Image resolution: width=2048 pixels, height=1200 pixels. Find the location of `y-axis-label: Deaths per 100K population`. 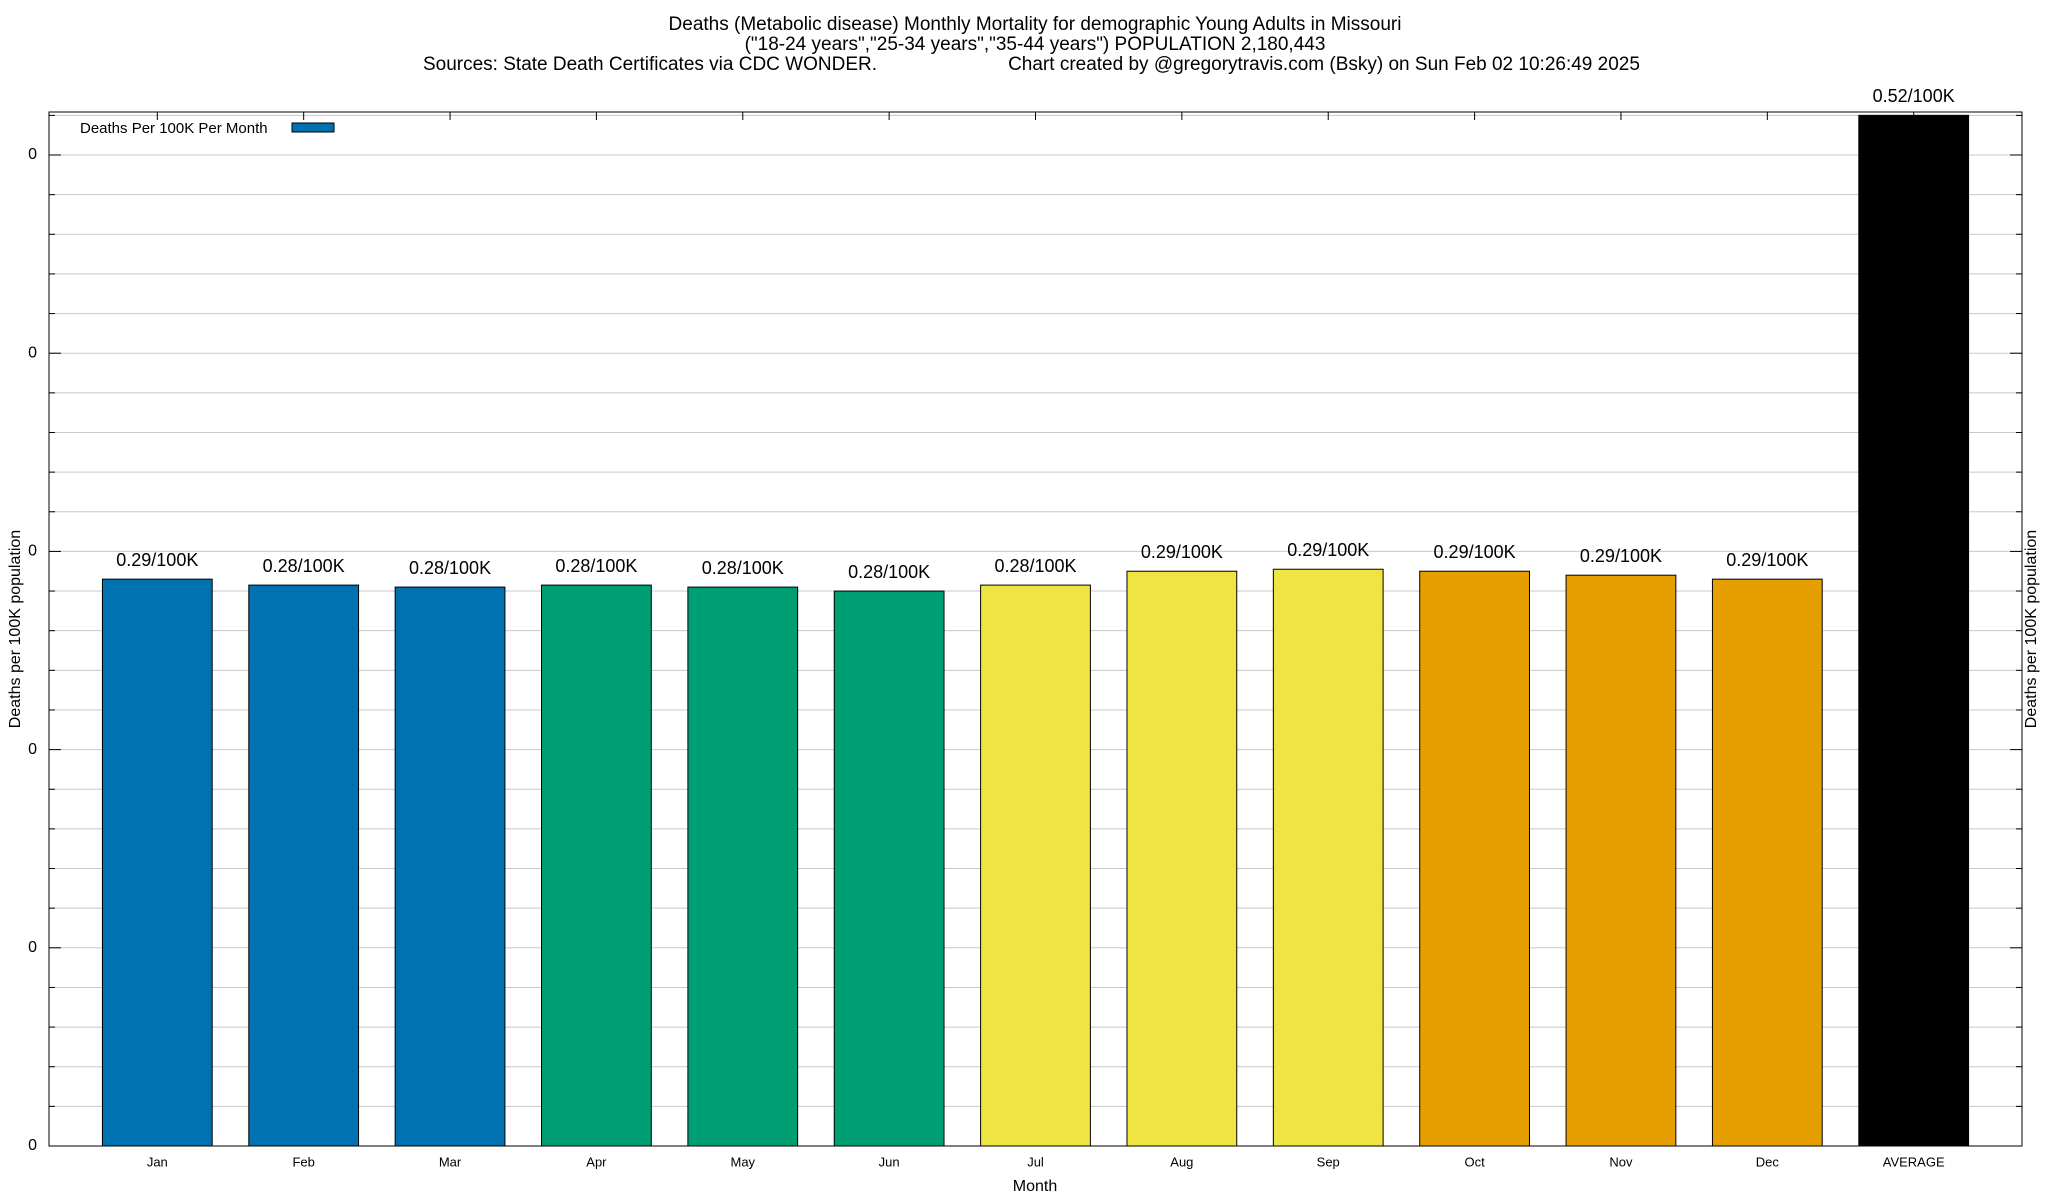

y-axis-label: Deaths per 100K population is located at coordinates (15, 629).